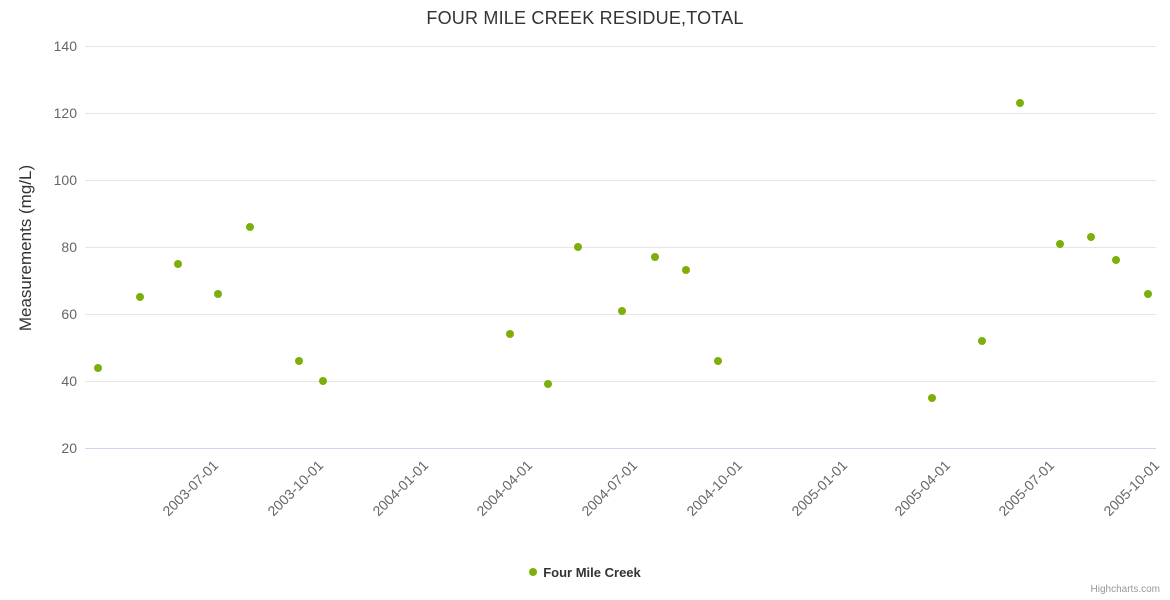 This screenshot has width=1170, height=600. Describe the element at coordinates (620, 448) in the screenshot. I see `x-axis-line` at that location.